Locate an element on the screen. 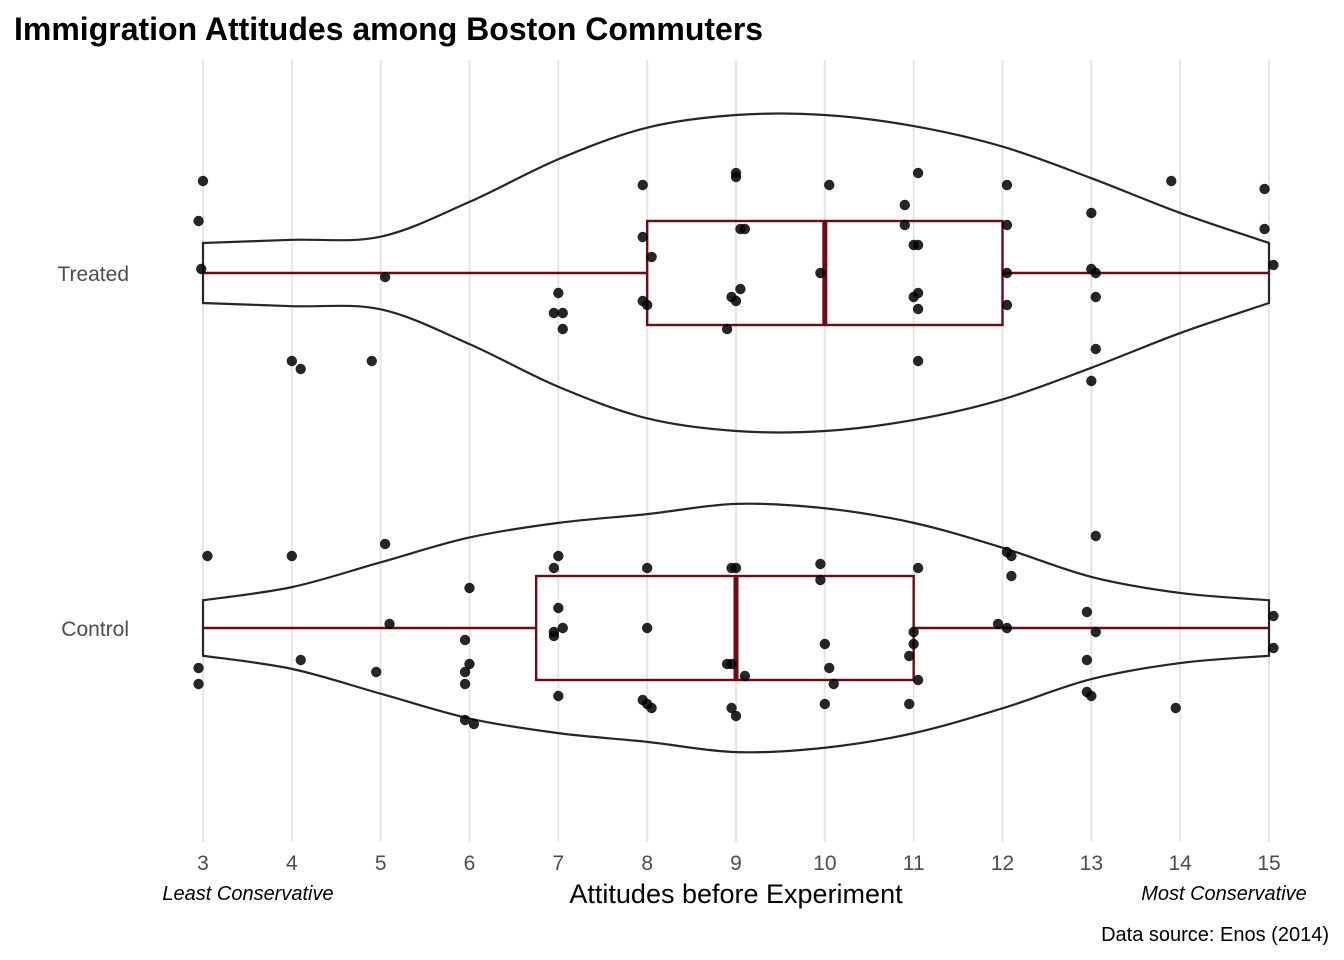 The image size is (1344, 960). y-label-treated: Treated is located at coordinates (93, 274).